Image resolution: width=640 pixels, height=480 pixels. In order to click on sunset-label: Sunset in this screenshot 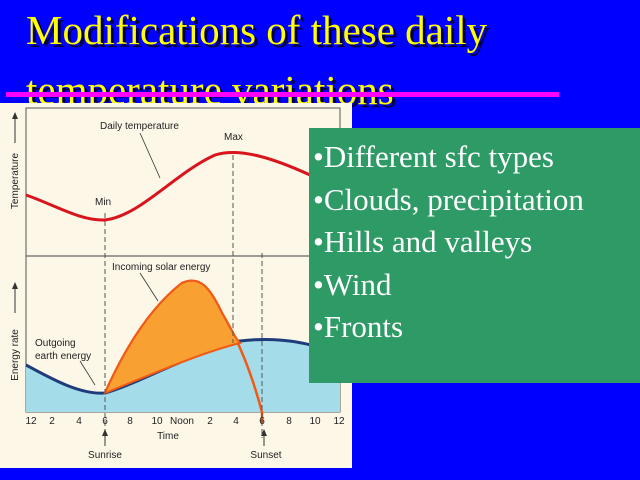, I will do `click(265, 455)`.